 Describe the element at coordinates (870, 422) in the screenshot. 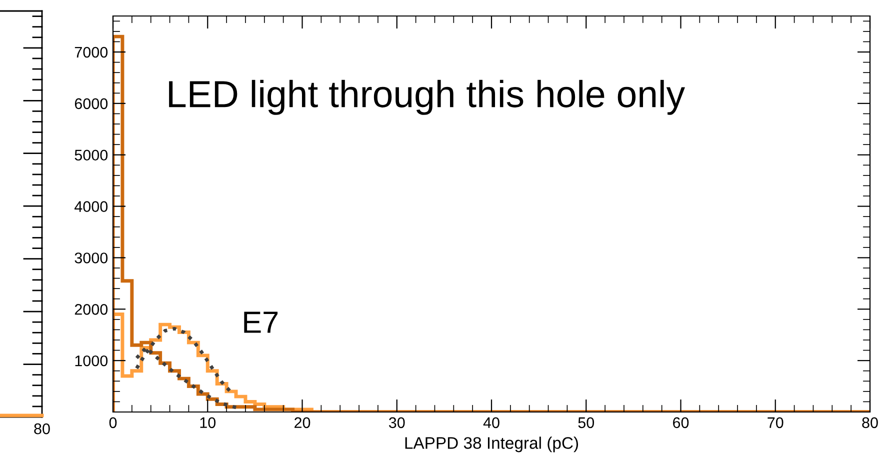

I see `x-tick-label: 80` at that location.